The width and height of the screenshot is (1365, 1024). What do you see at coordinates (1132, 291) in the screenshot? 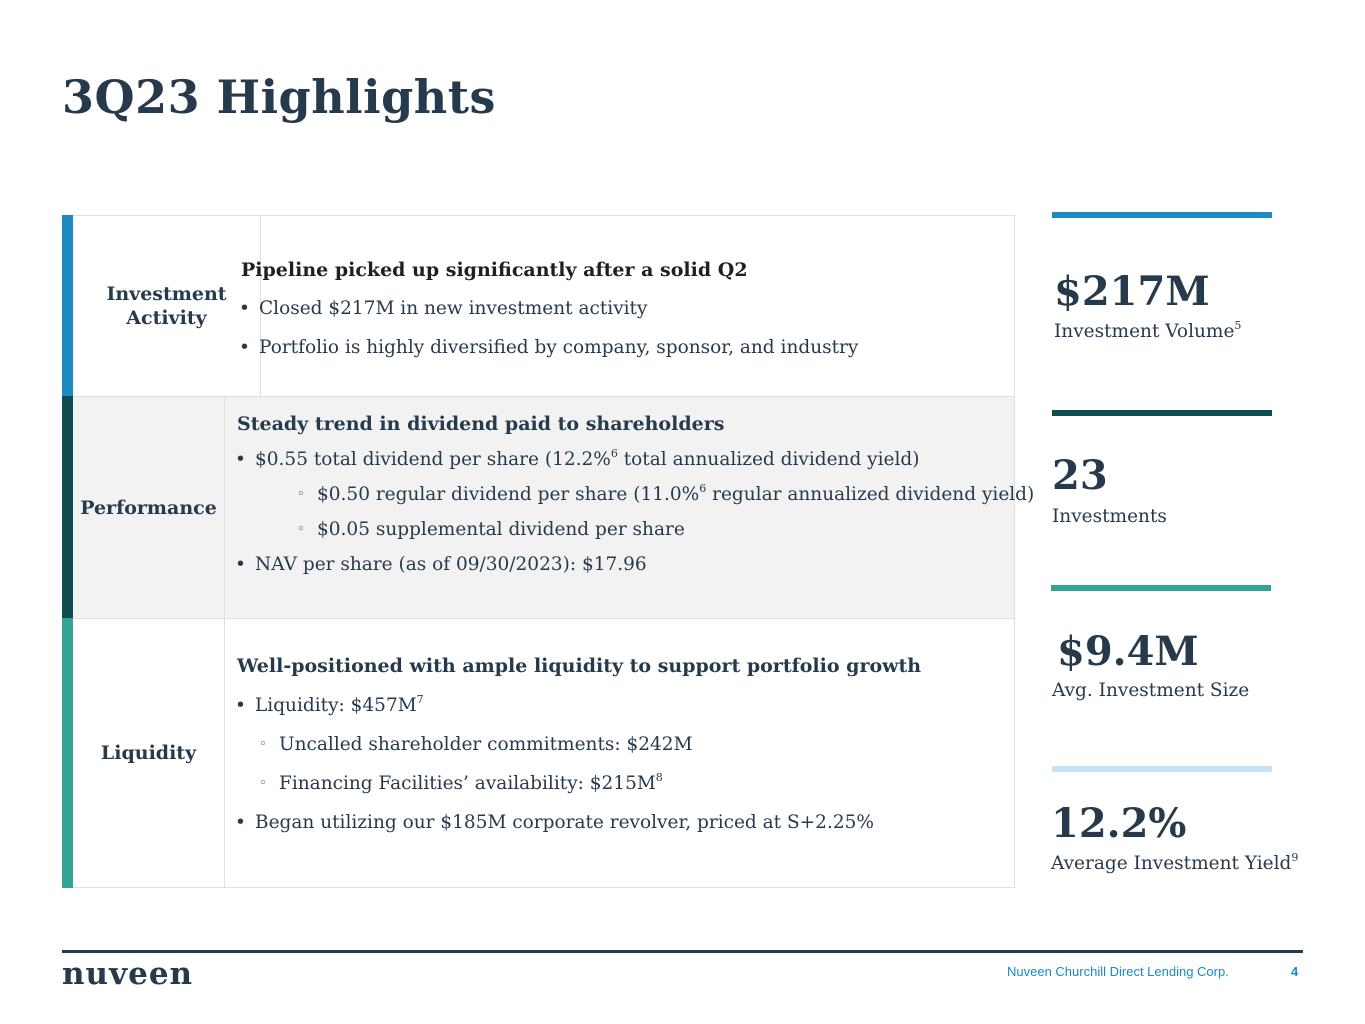
I see `investment-volume-value: $217M` at bounding box center [1132, 291].